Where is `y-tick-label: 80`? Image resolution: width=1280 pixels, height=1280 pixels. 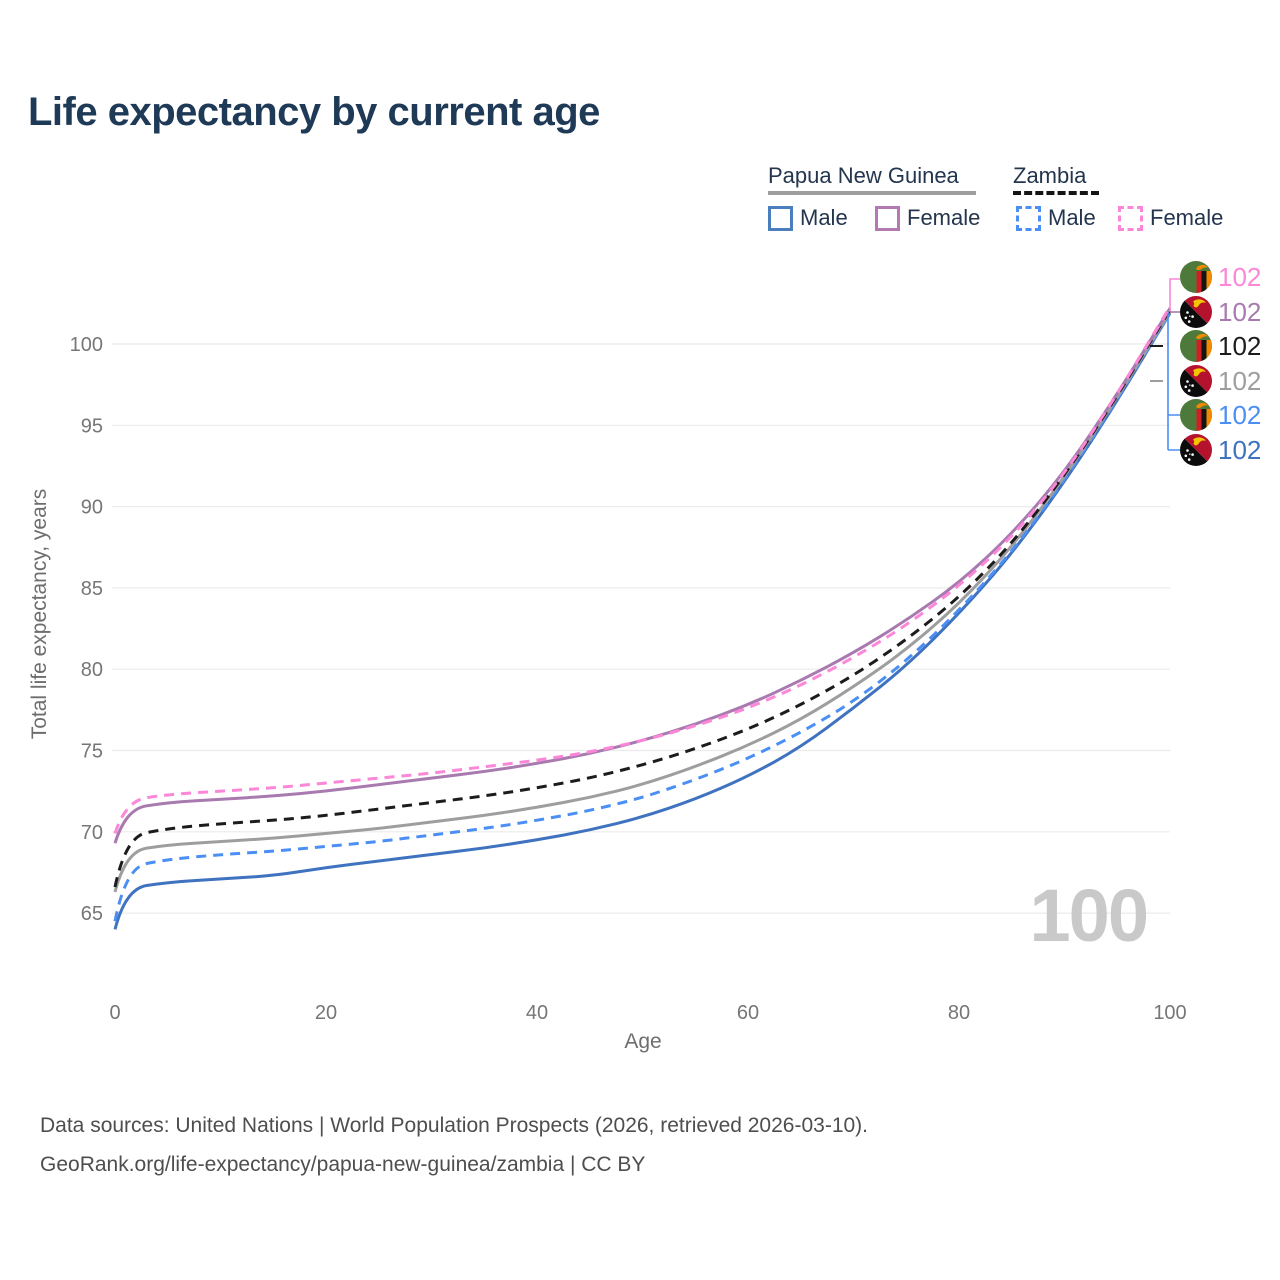 y-tick-label: 80 is located at coordinates (92, 670).